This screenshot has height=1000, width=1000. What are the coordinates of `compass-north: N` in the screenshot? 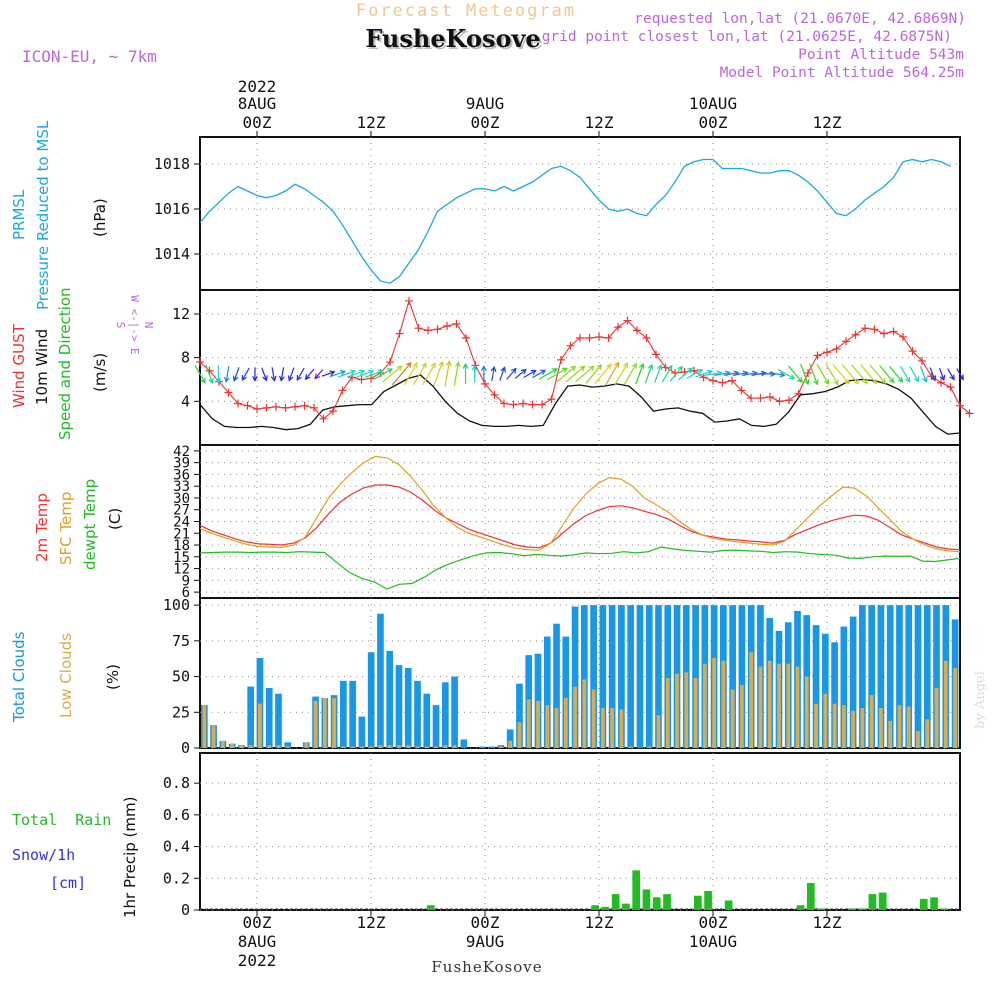 It's located at (148, 325).